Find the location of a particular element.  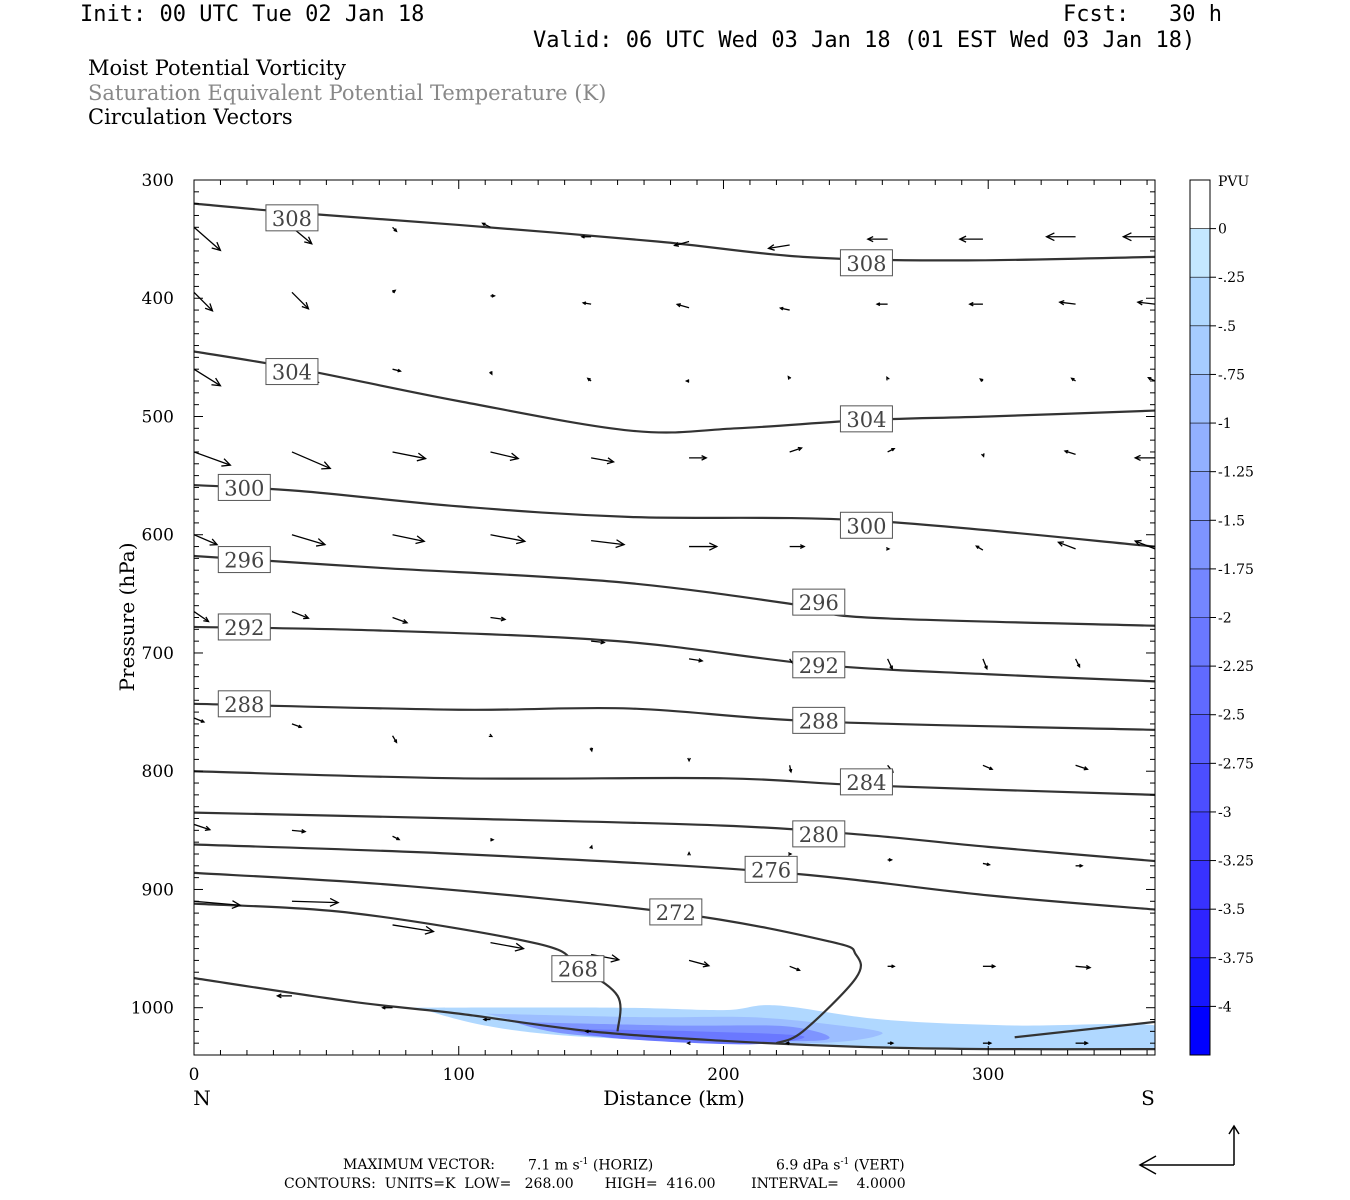

contour-label-308-1: 308 is located at coordinates (866, 264).